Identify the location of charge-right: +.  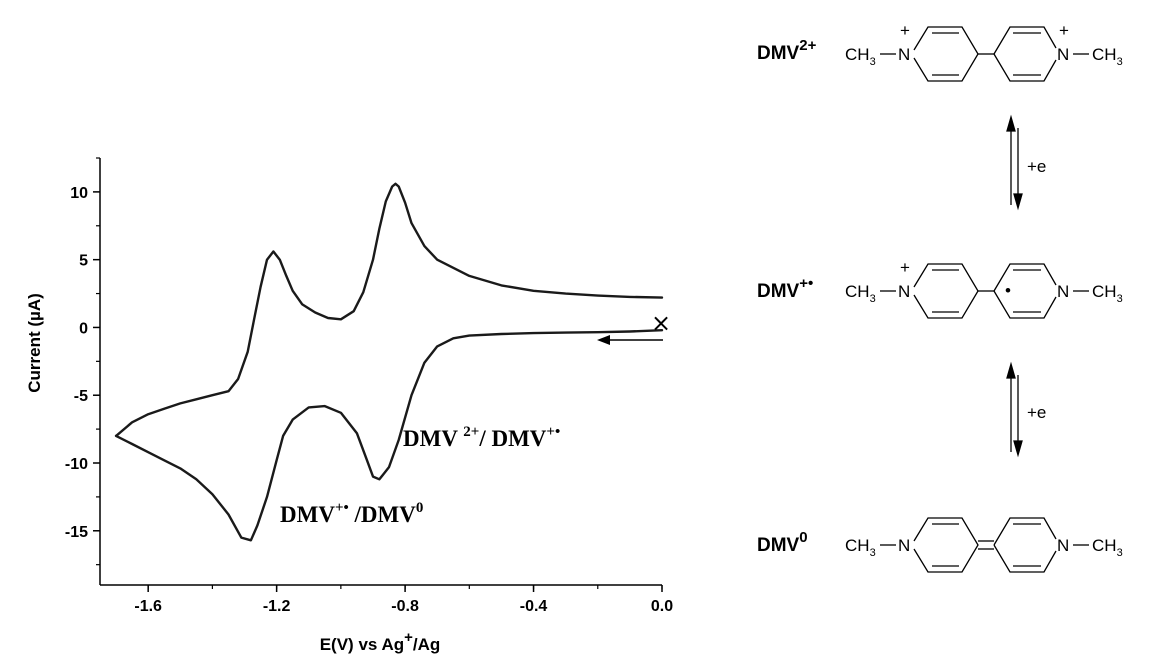
(1064, 30).